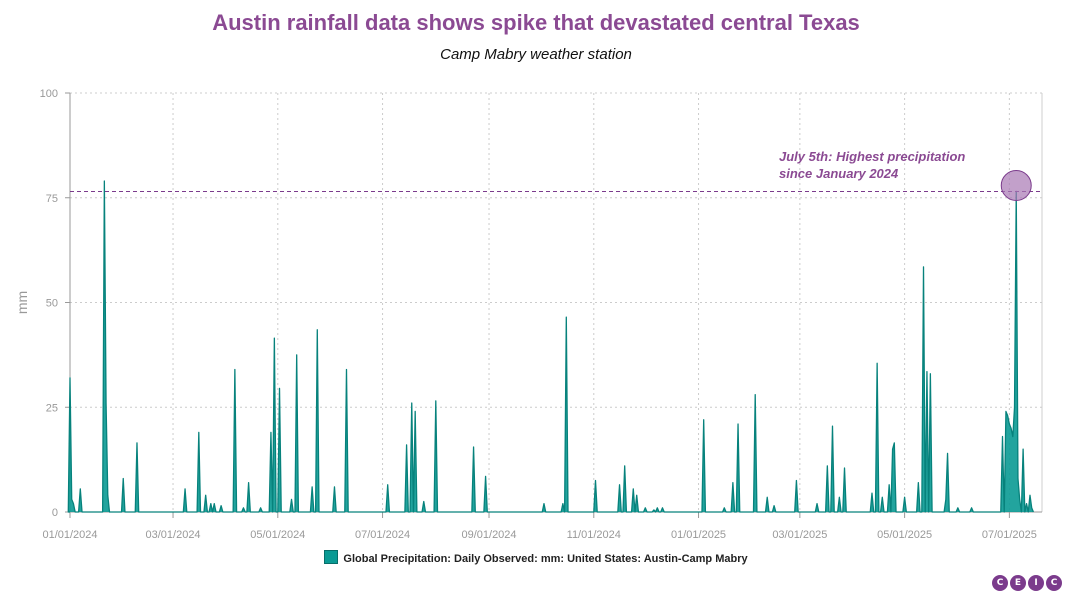  I want to click on x-tick-label: 11/01/2024, so click(594, 535).